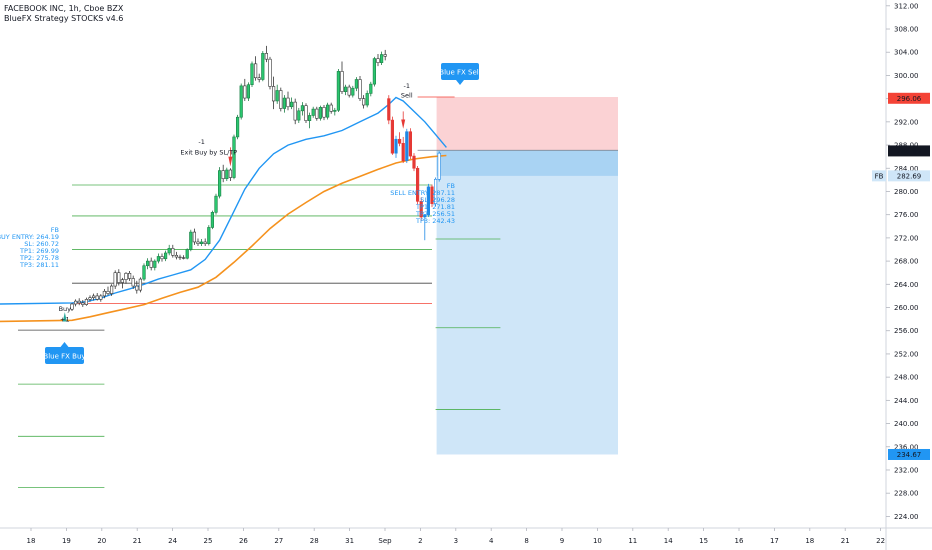 Image resolution: width=932 pixels, height=550 pixels. I want to click on symbol-title: FACEBOOK INC, 1h, Cboe BZX, so click(64, 8).